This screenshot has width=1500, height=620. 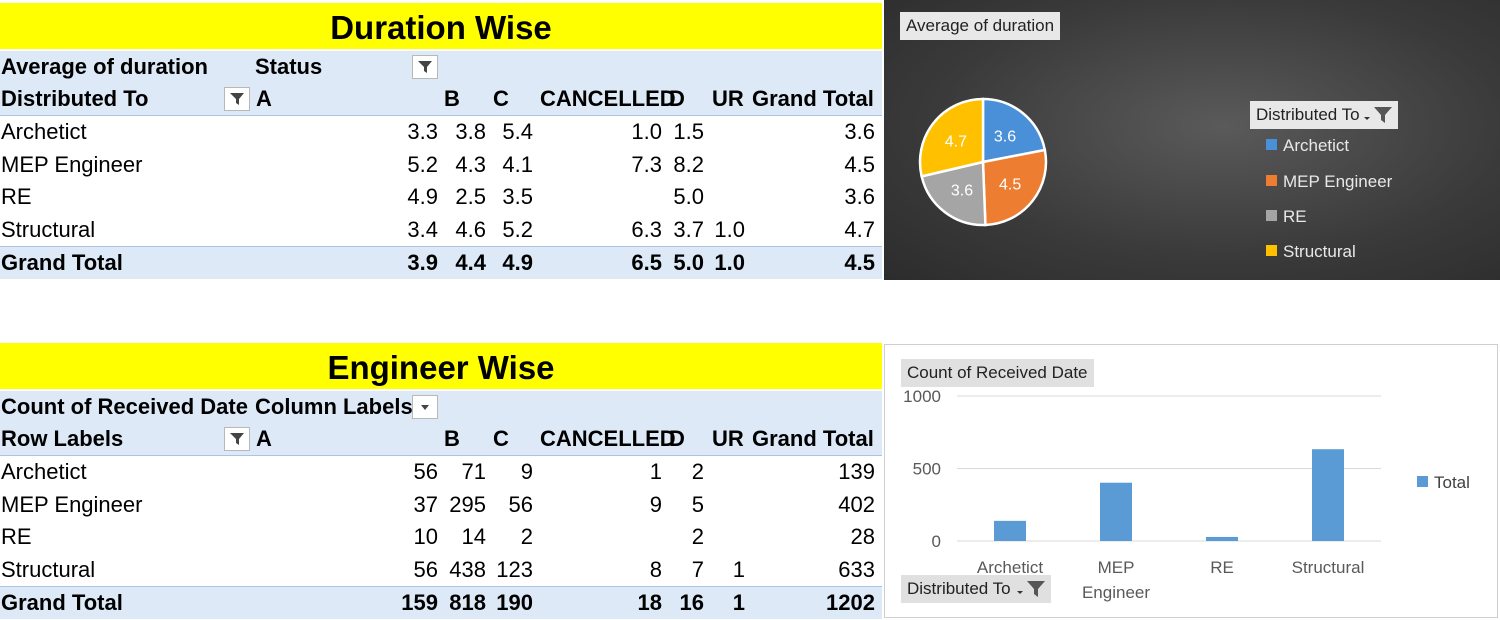 What do you see at coordinates (517, 164) in the screenshot?
I see `cell-c: 4.1` at bounding box center [517, 164].